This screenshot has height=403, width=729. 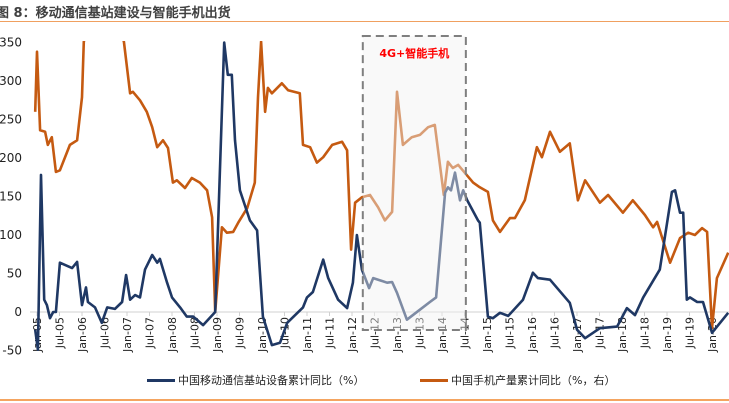 I want to click on y-tick-label: 350, so click(x=11, y=43).